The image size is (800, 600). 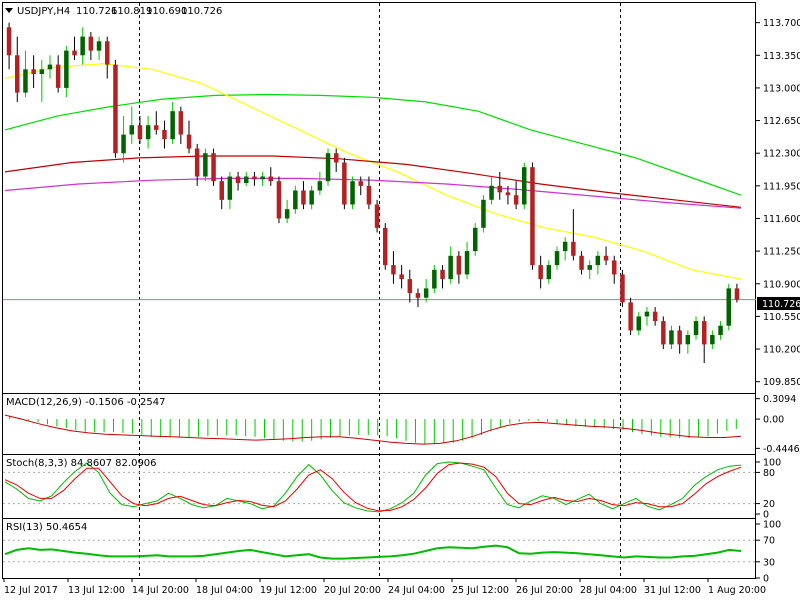 What do you see at coordinates (781, 382) in the screenshot?
I see `y-tick-label: 109.850` at bounding box center [781, 382].